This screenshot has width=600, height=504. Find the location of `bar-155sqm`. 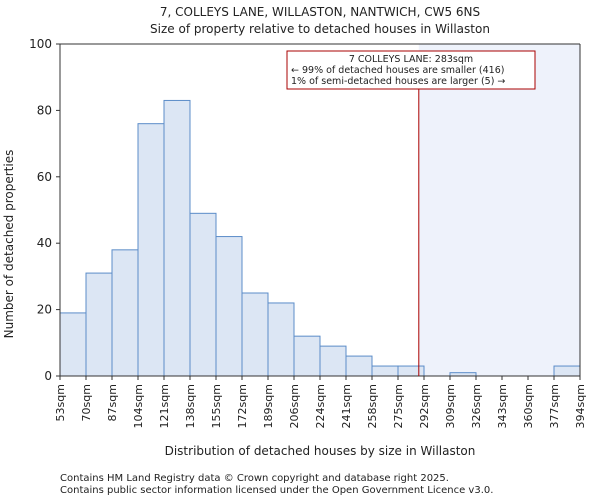

bar-155sqm is located at coordinates (229, 306).